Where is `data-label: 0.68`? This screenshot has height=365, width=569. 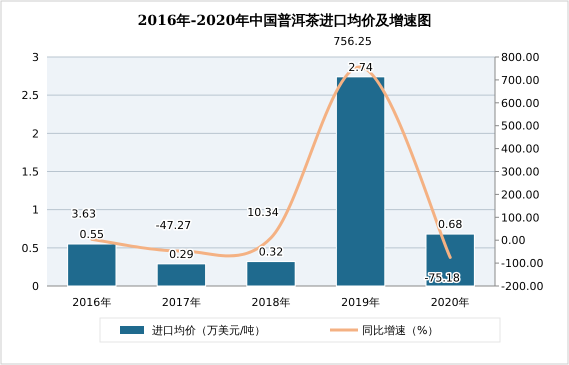
data-label: 0.68 is located at coordinates (450, 225).